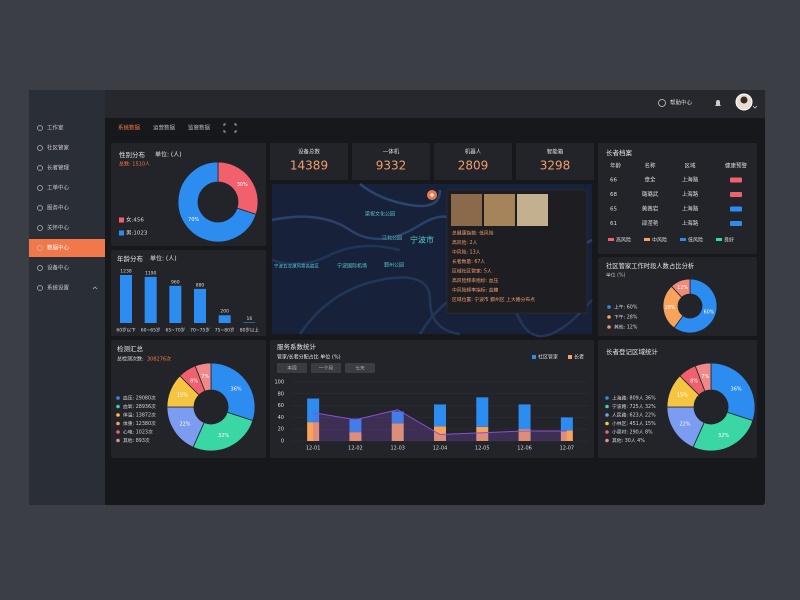 Image resolution: width=800 pixels, height=600 pixels. What do you see at coordinates (681, 103) in the screenshot?
I see `help-link: 帮助中心` at bounding box center [681, 103].